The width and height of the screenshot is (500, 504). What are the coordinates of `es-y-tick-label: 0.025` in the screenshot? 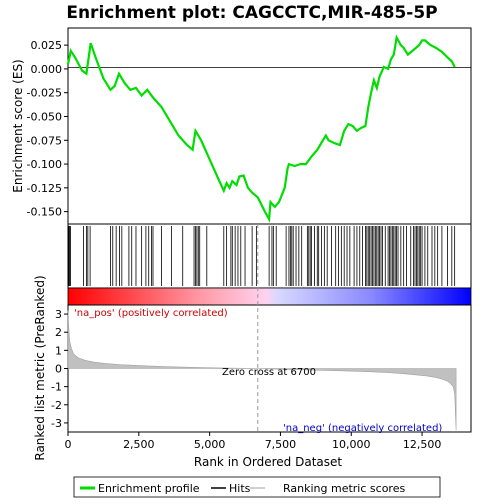 It's located at (47, 45).